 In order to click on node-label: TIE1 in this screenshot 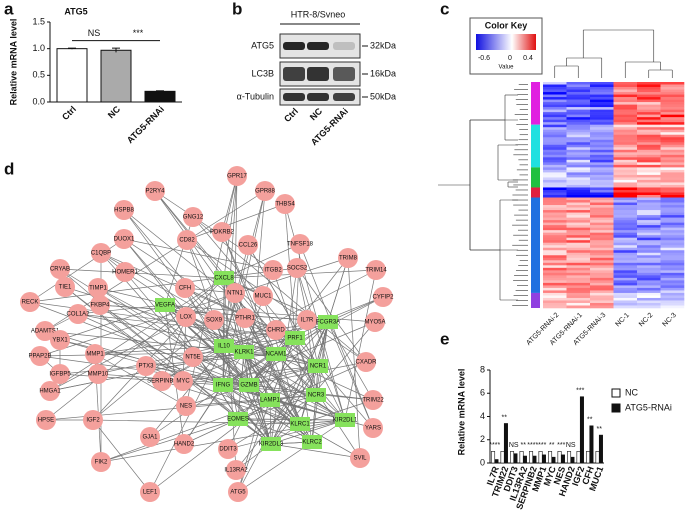, I will do `click(65, 288)`.